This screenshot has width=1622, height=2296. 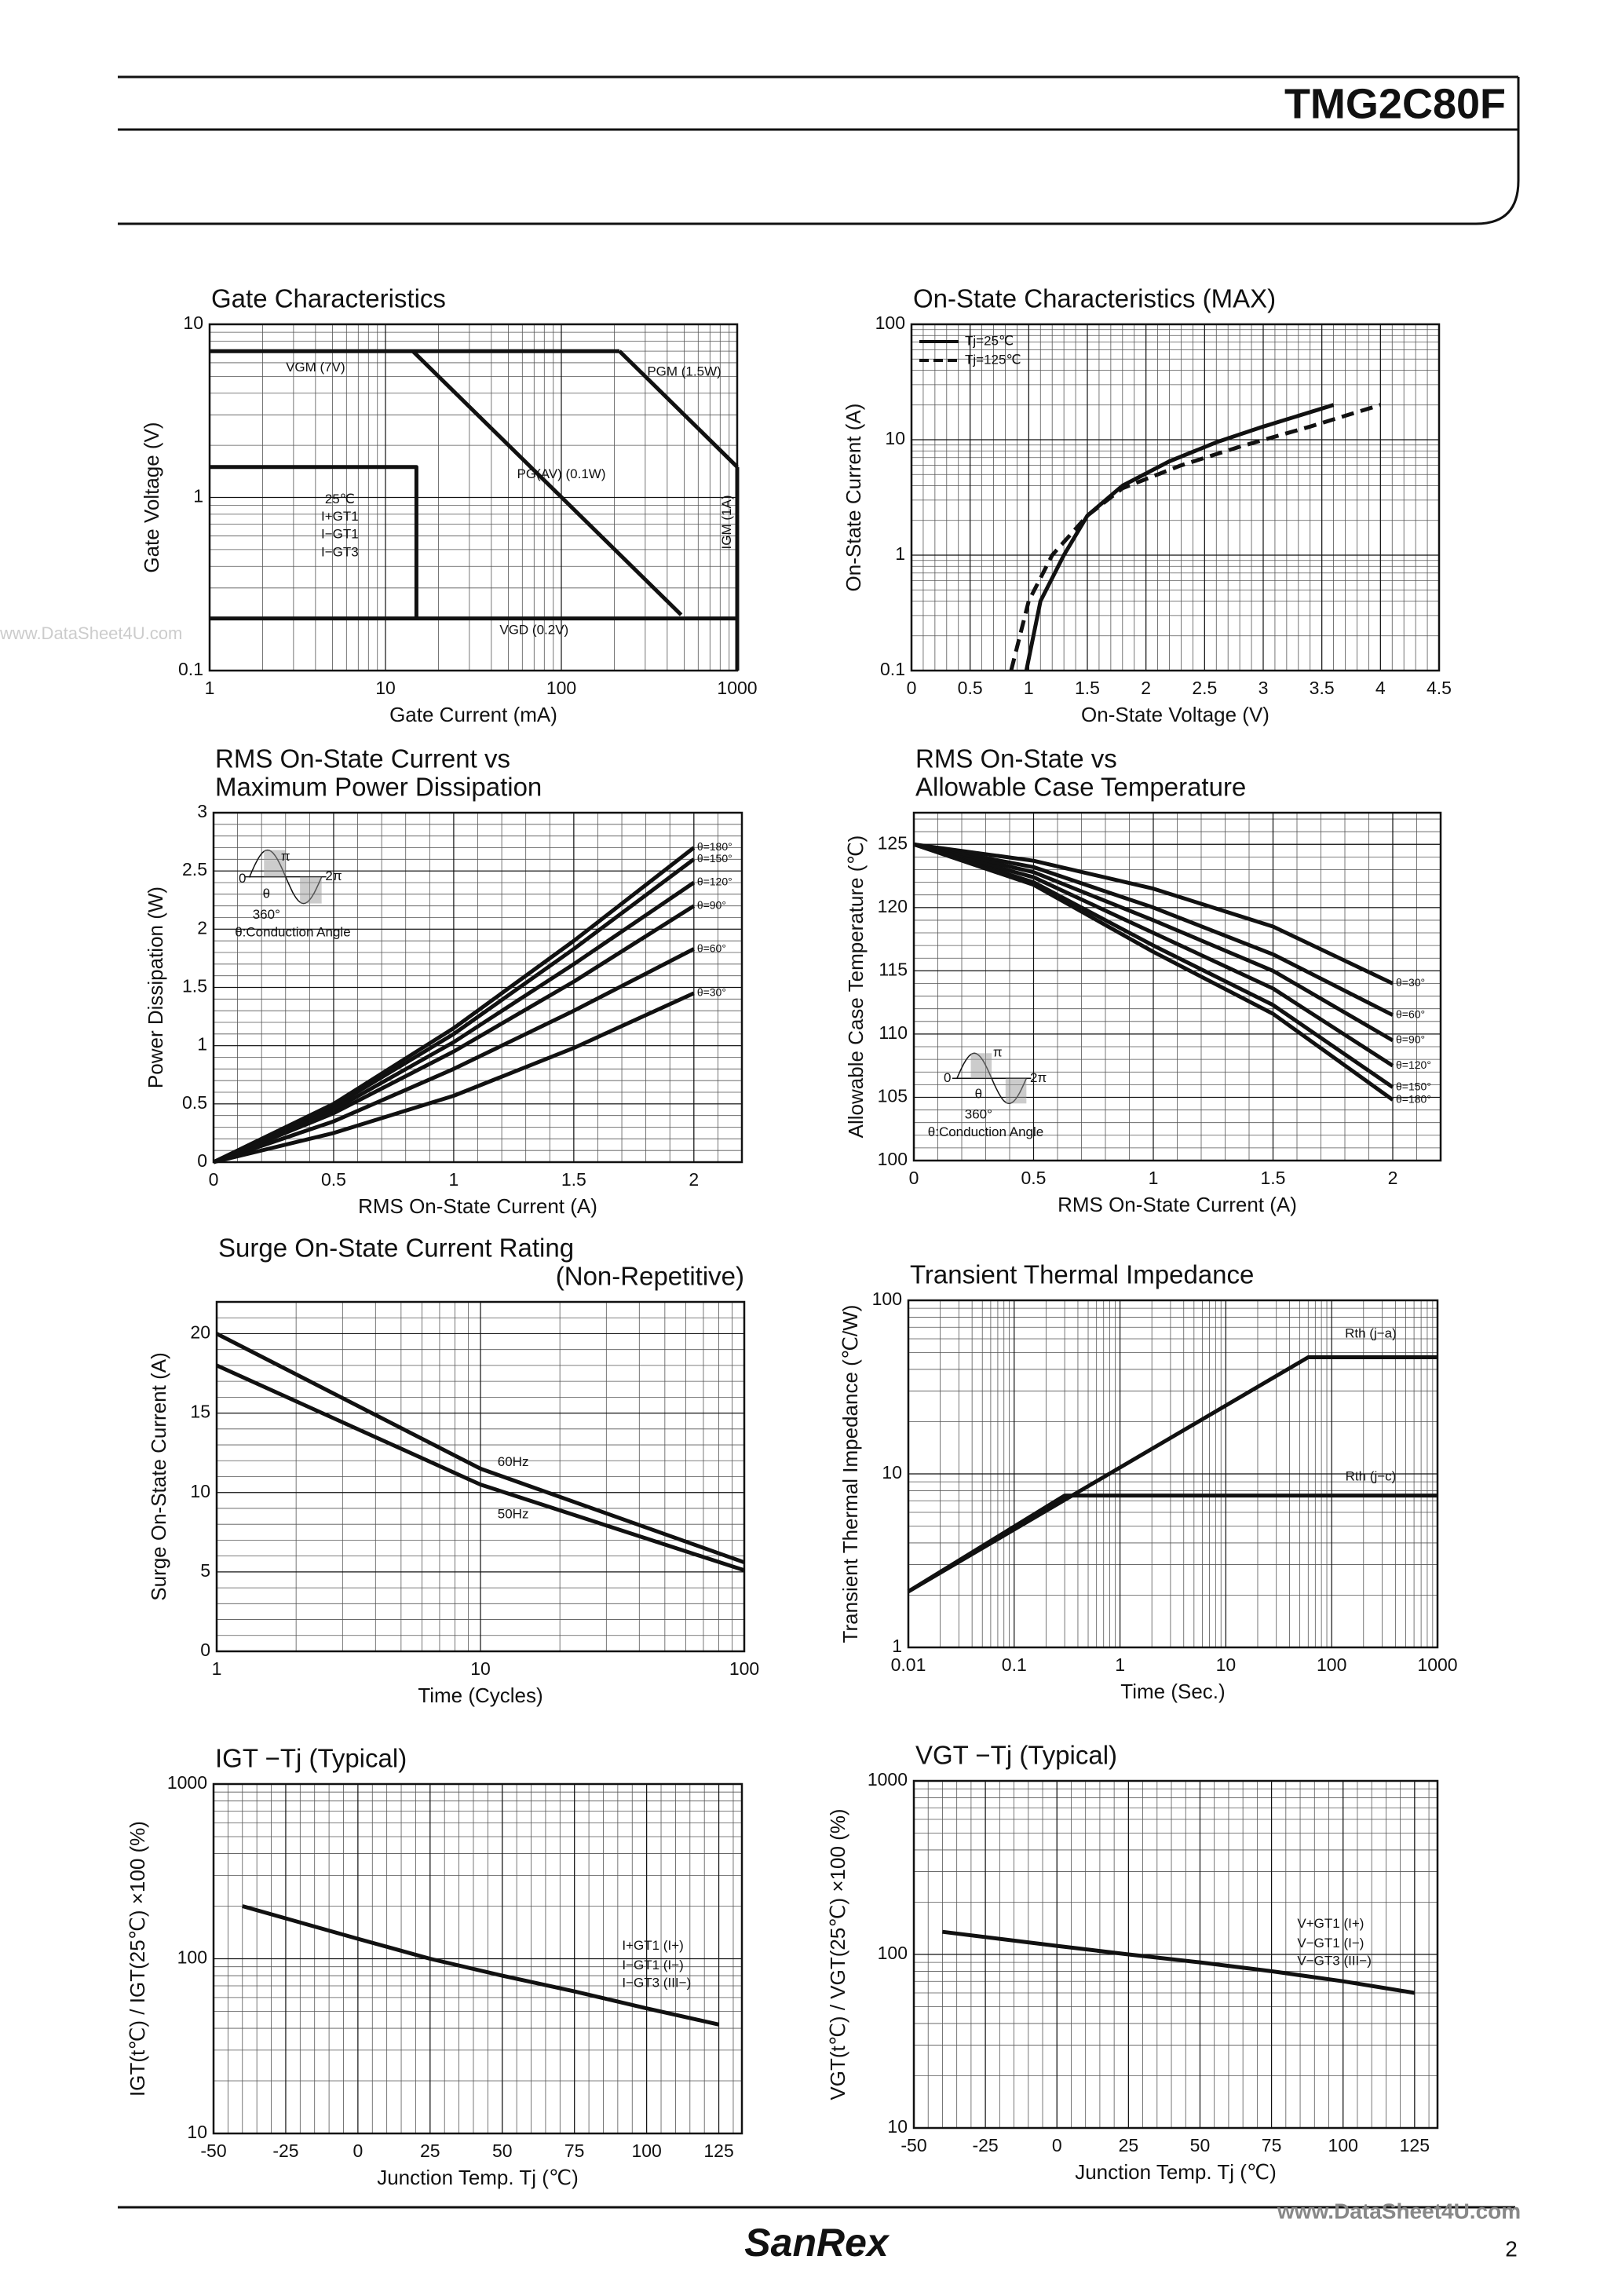 I want to click on annotation: π, so click(x=998, y=1053).